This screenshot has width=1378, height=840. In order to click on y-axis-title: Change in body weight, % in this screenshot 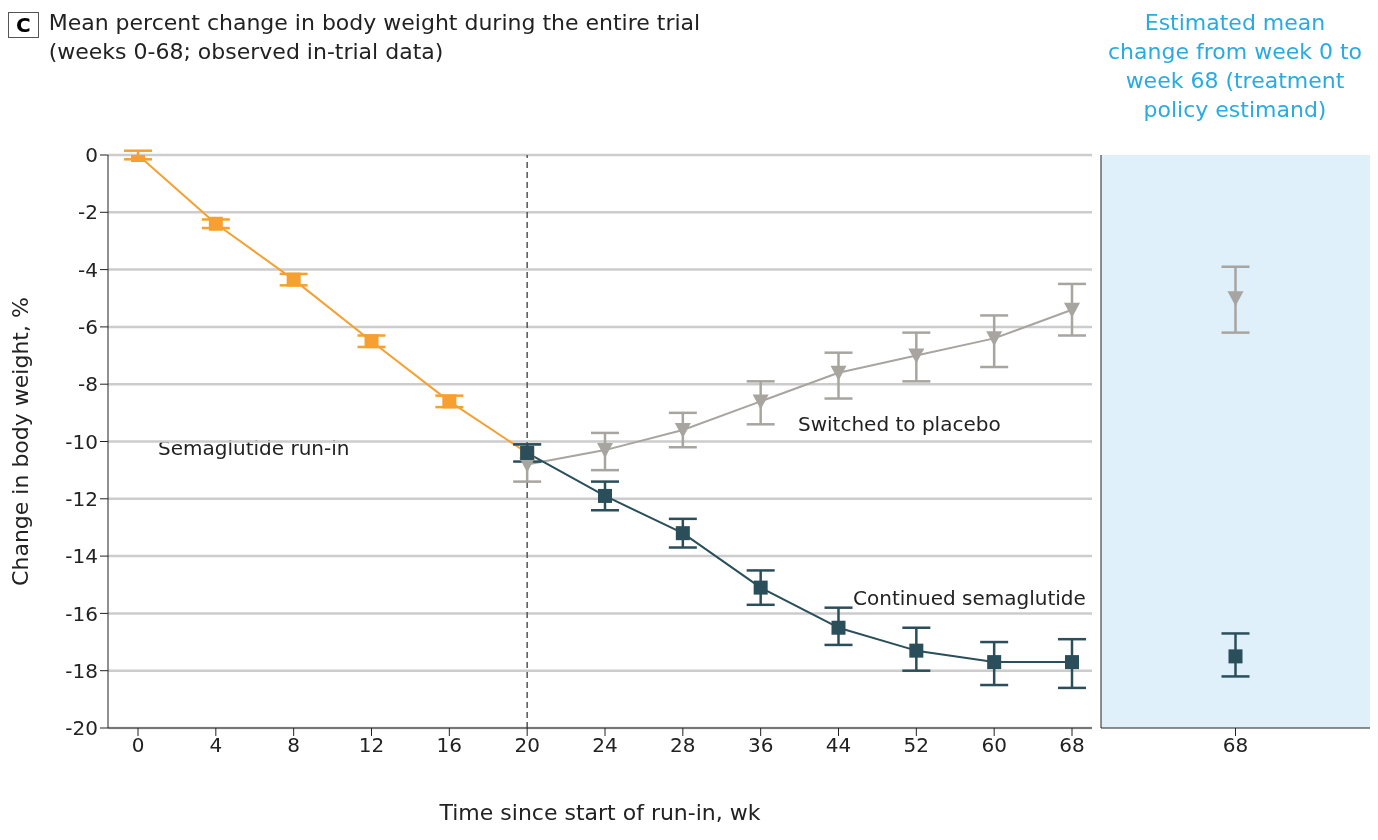, I will do `click(20, 441)`.